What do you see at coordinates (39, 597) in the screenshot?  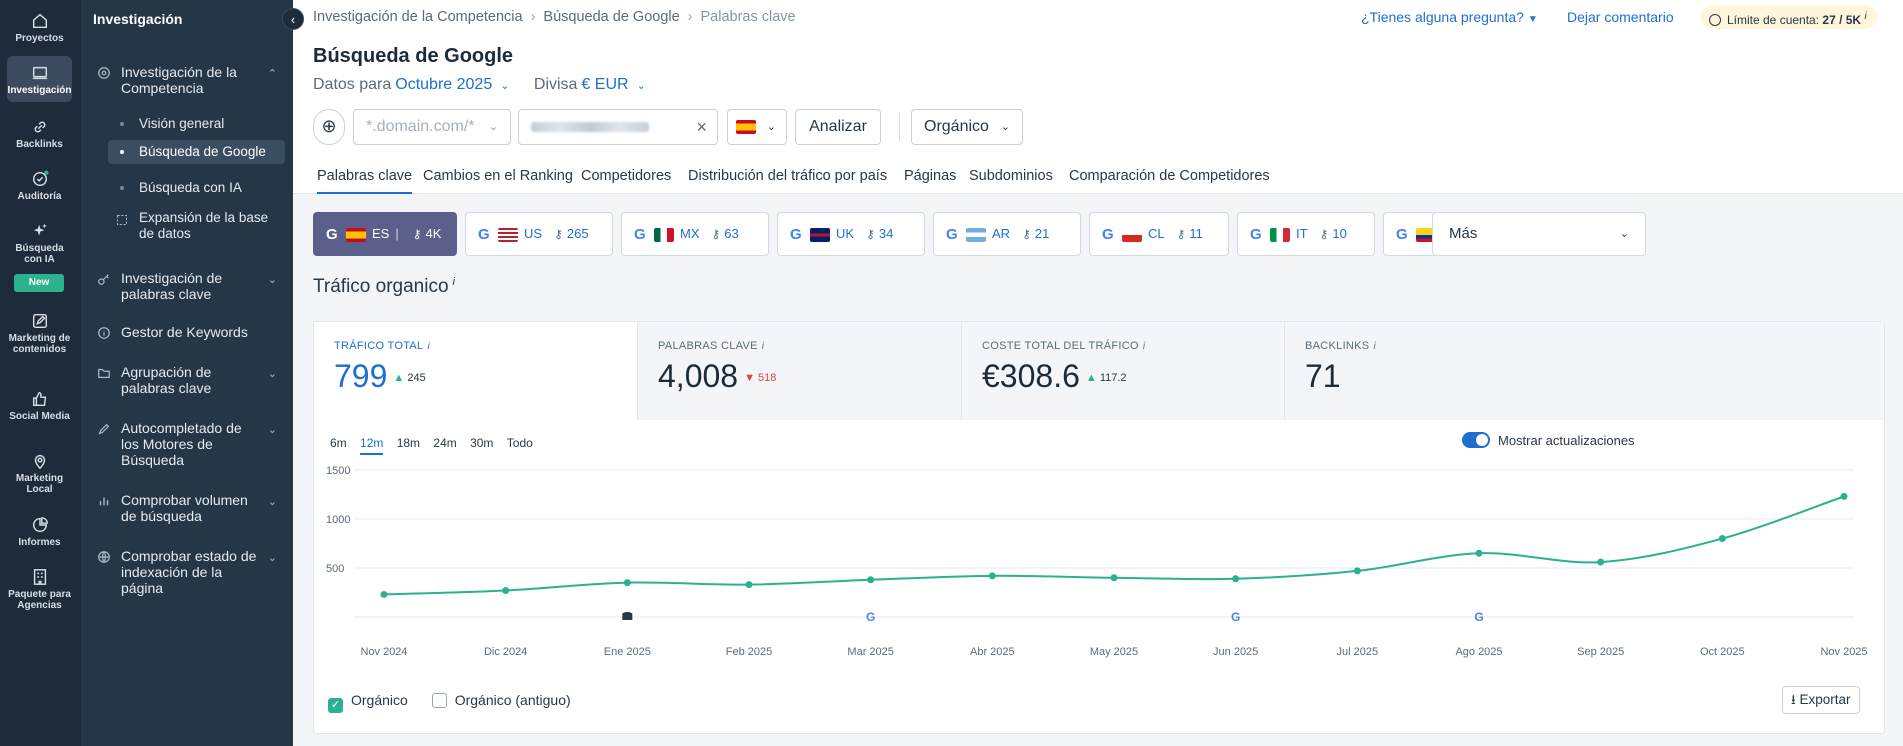 I see `rail-item-paquete-agencias: Paquete para Agencias` at bounding box center [39, 597].